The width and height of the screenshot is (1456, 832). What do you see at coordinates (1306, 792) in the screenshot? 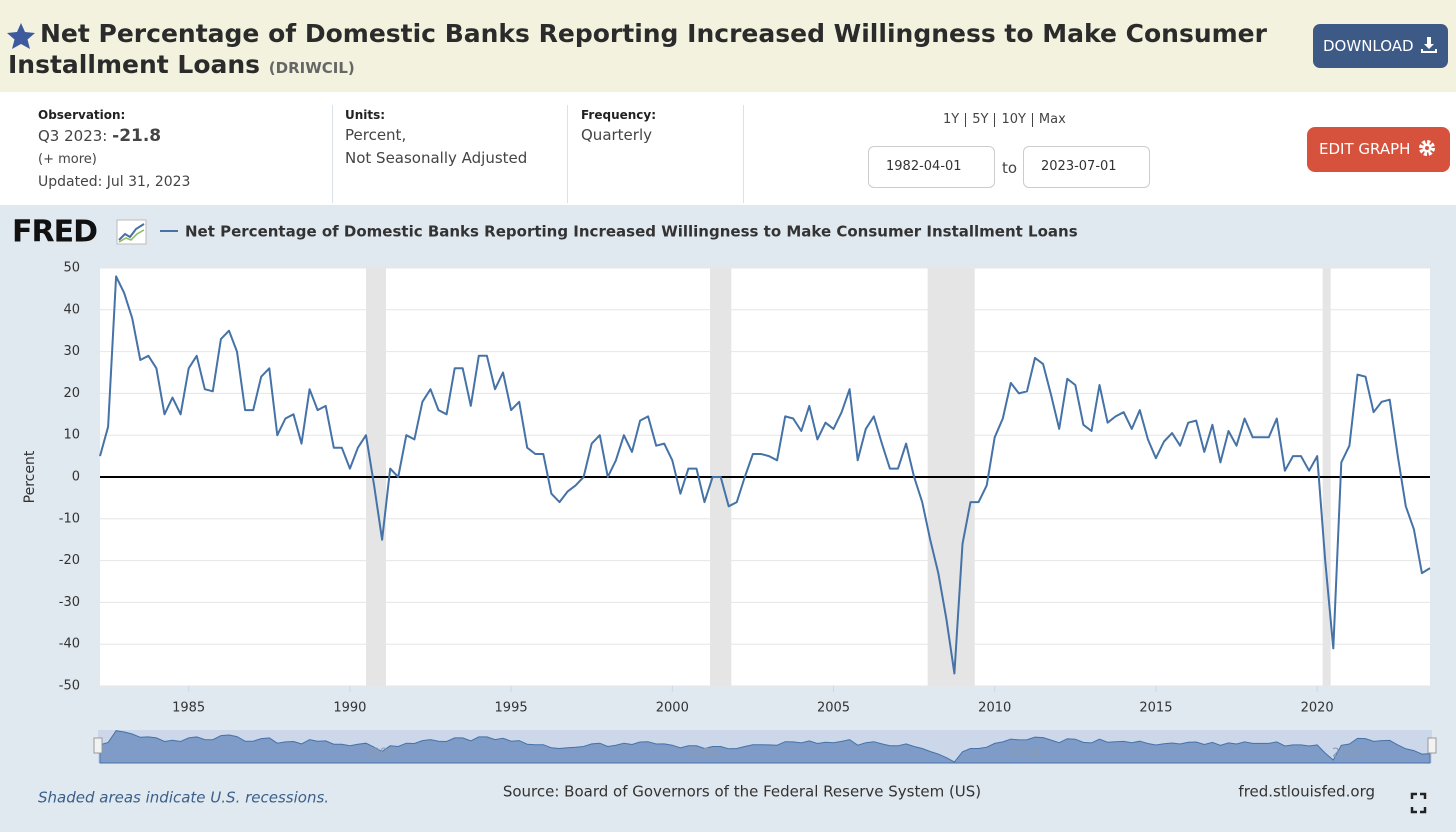
I see `site-link: fred.stlouisfed.org` at bounding box center [1306, 792].